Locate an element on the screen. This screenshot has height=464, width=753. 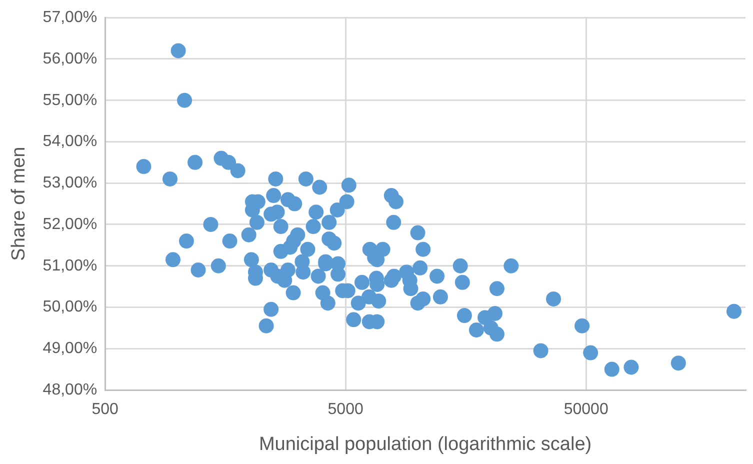
y-tick-label: 48,00% is located at coordinates (70, 389).